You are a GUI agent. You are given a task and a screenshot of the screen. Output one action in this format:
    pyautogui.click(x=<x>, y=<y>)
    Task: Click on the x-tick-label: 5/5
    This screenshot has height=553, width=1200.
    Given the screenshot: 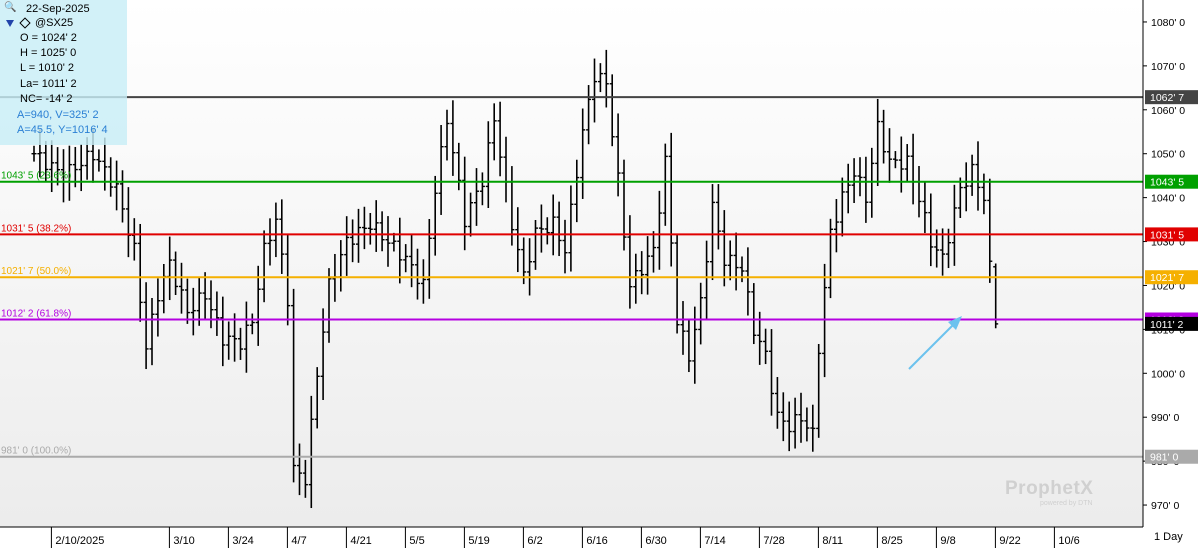 What is the action you would take?
    pyautogui.click(x=416, y=541)
    